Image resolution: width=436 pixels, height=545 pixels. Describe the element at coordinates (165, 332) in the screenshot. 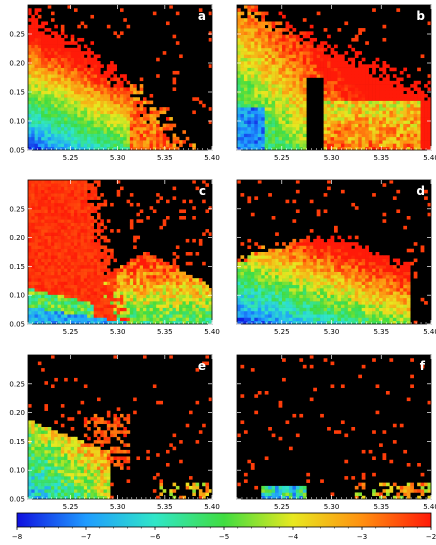

I see `x-tick-label: 5.35` at that location.